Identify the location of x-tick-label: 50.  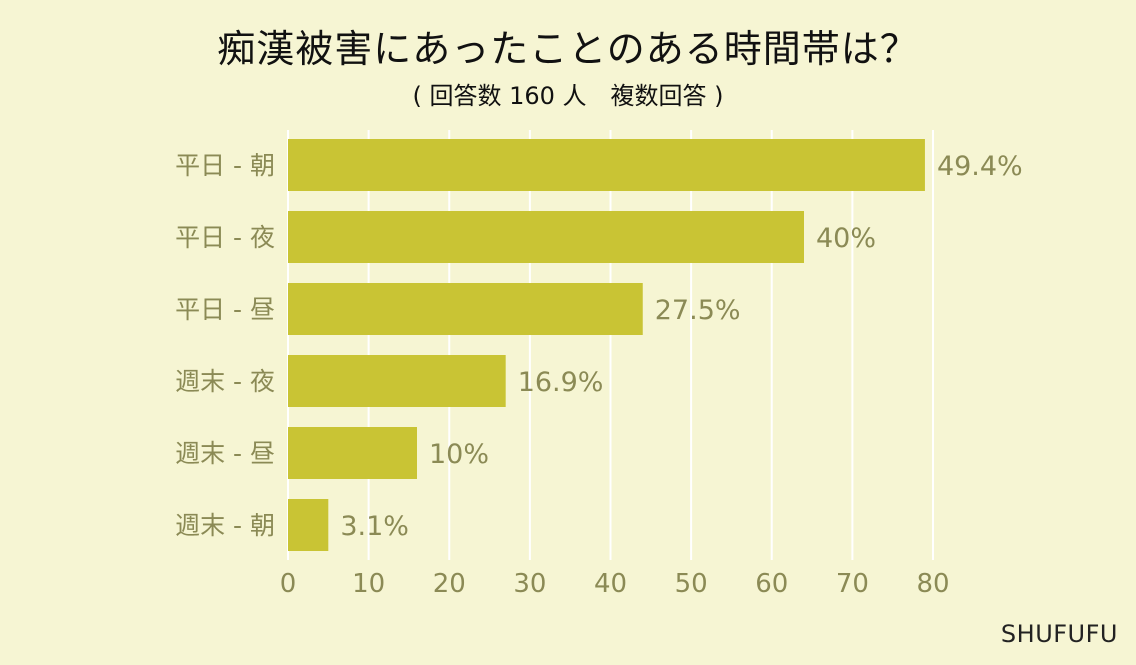
(691, 584).